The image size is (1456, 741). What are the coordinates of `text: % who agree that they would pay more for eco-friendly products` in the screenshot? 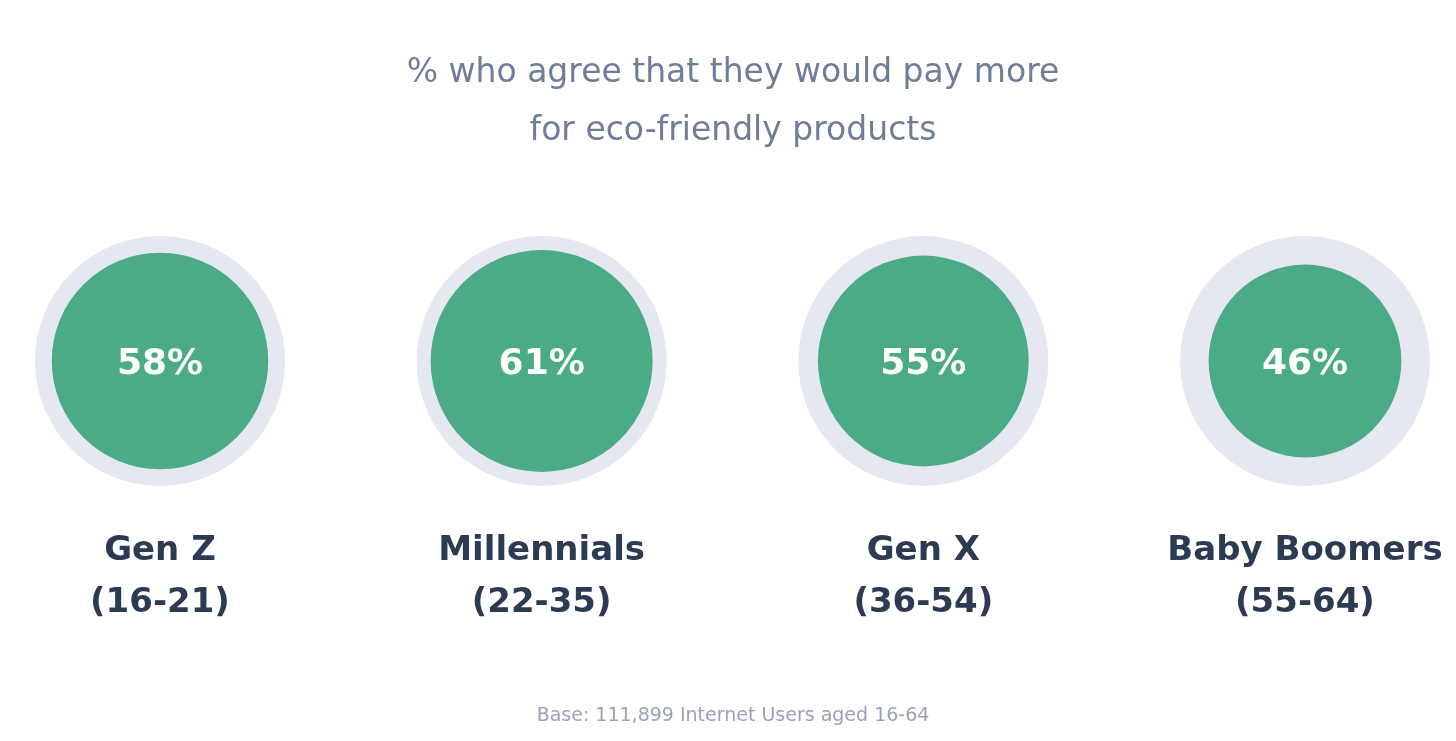 It's located at (733, 99).